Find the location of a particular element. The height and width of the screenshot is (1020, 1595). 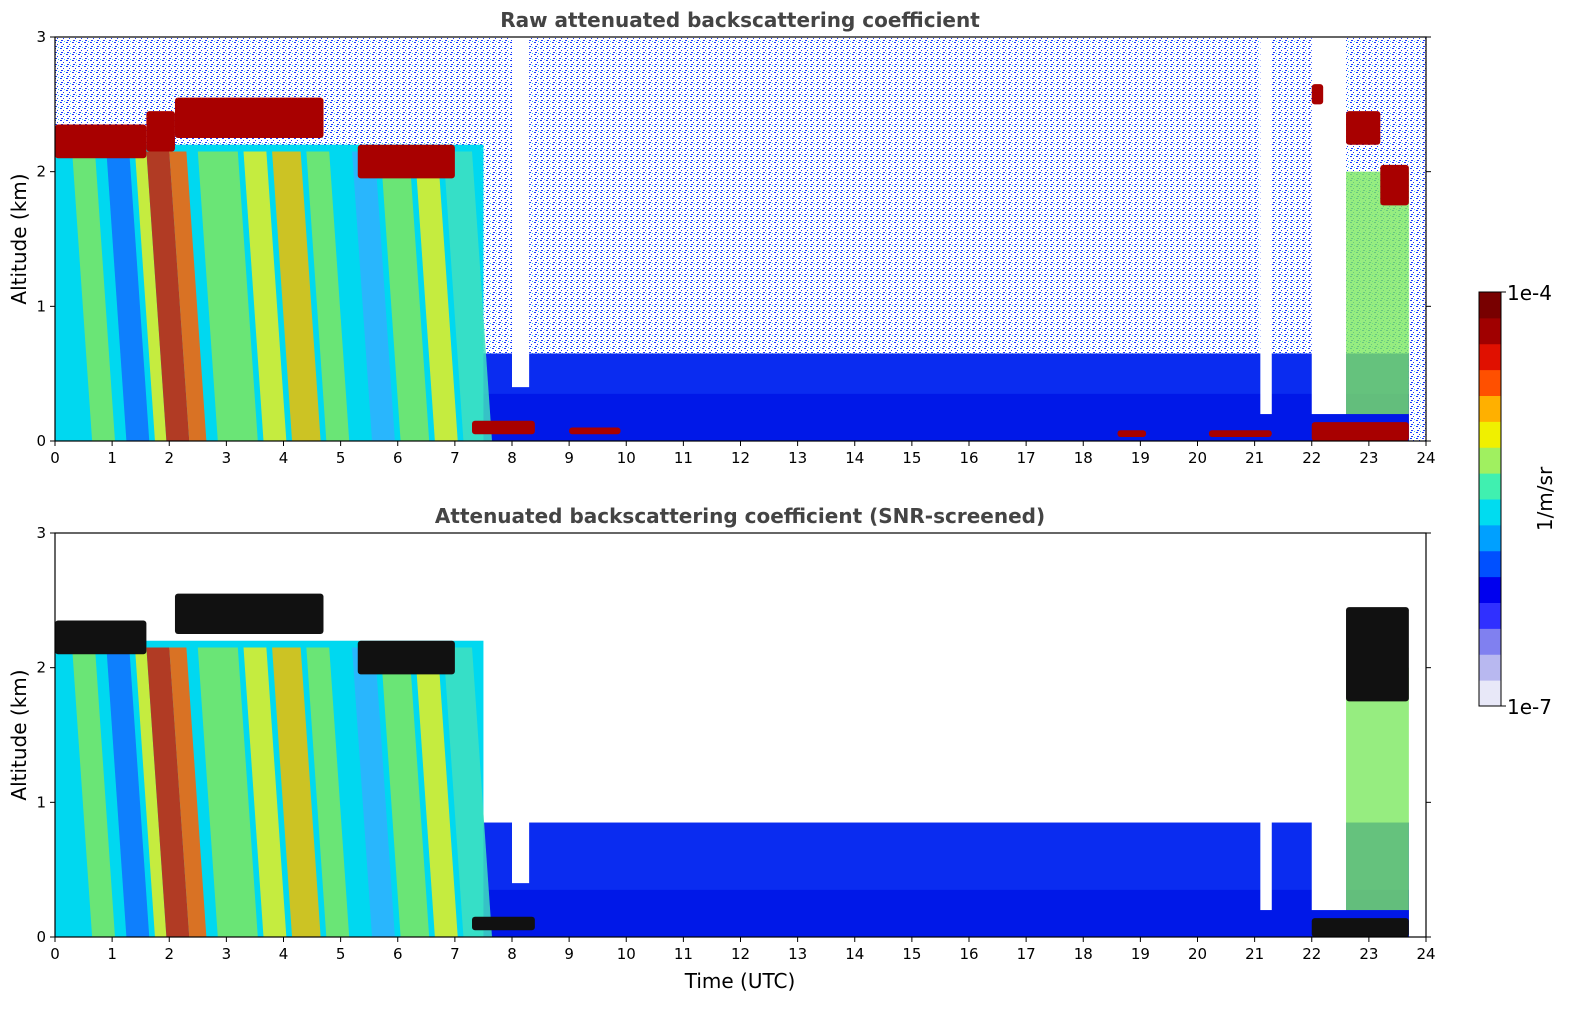

x-tick-label: 14 is located at coordinates (854, 954).